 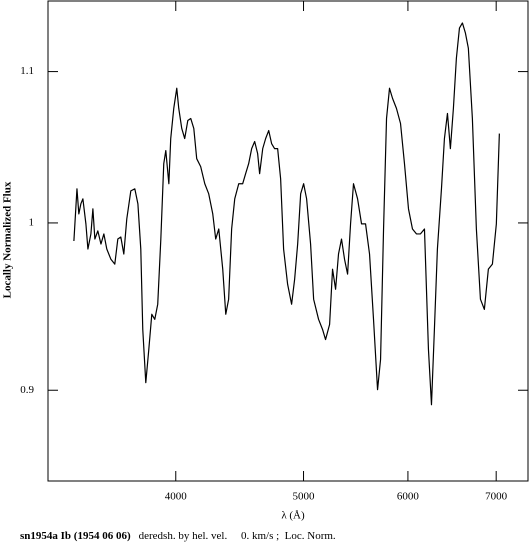 I want to click on x-tick-label: 7000, so click(x=496, y=497).